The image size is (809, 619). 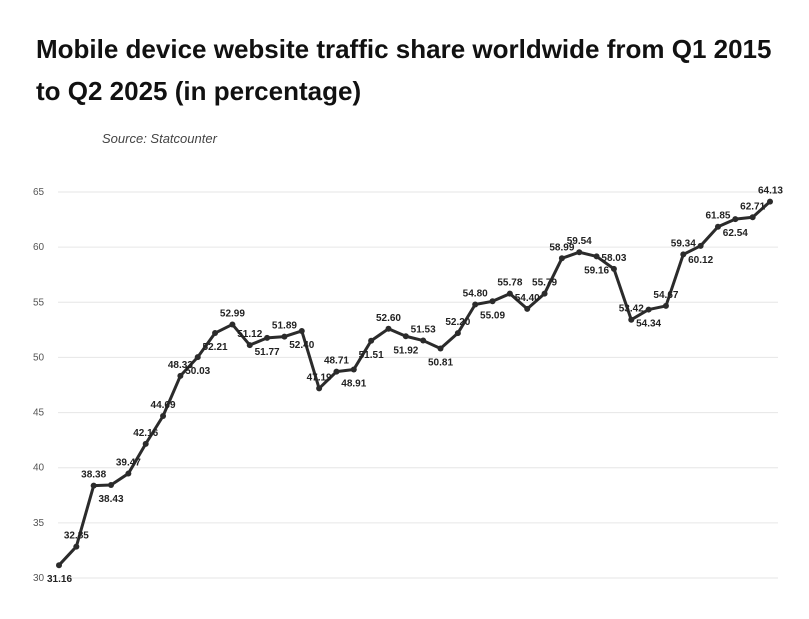 What do you see at coordinates (596, 270) in the screenshot?
I see `data-label: 59.16` at bounding box center [596, 270].